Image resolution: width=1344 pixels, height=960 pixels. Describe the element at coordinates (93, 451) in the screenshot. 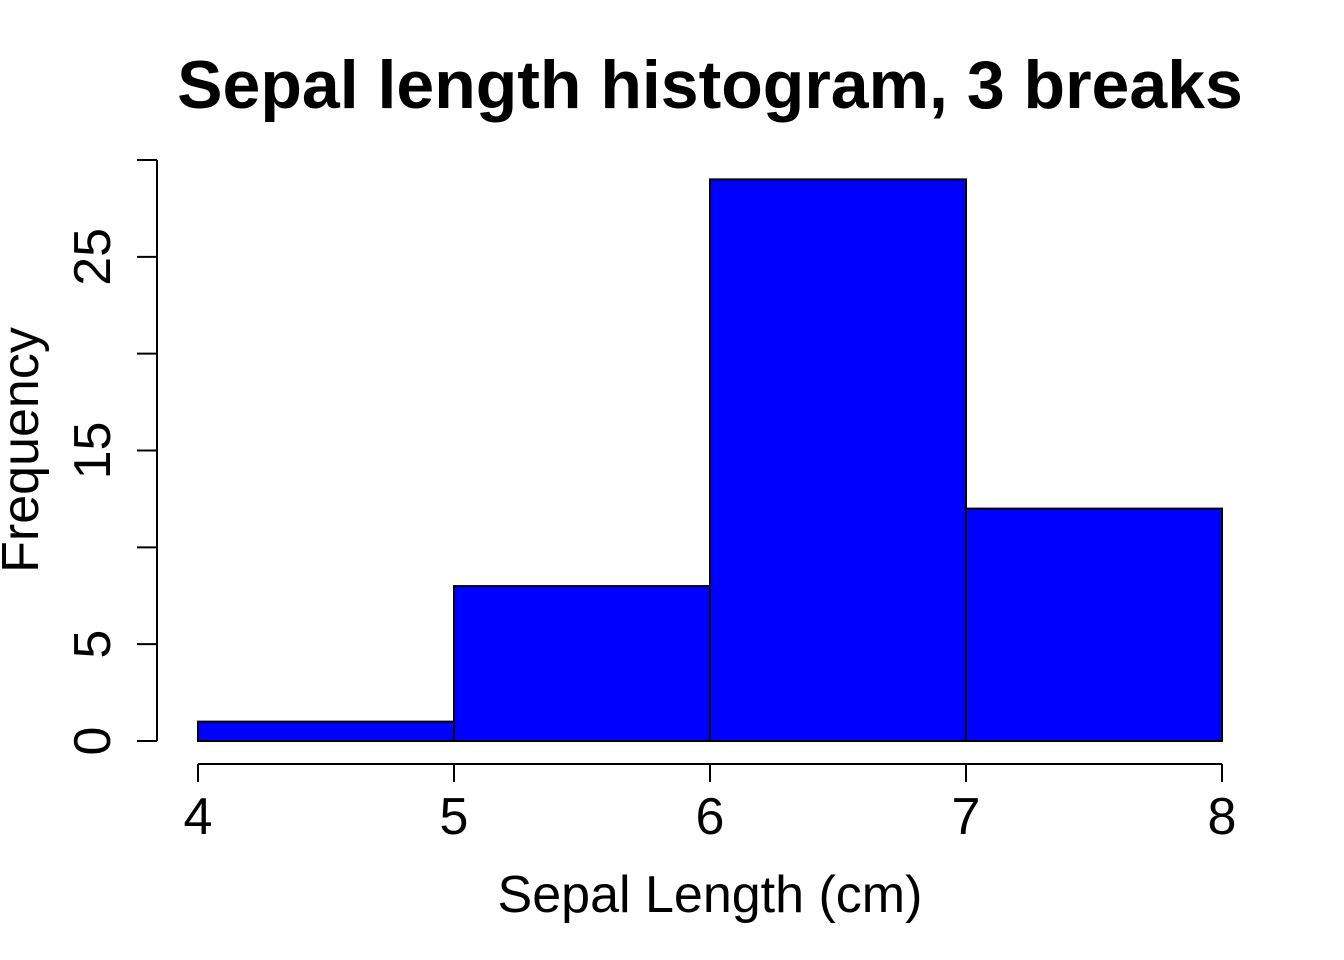

I see `y-tick-label: 15` at that location.